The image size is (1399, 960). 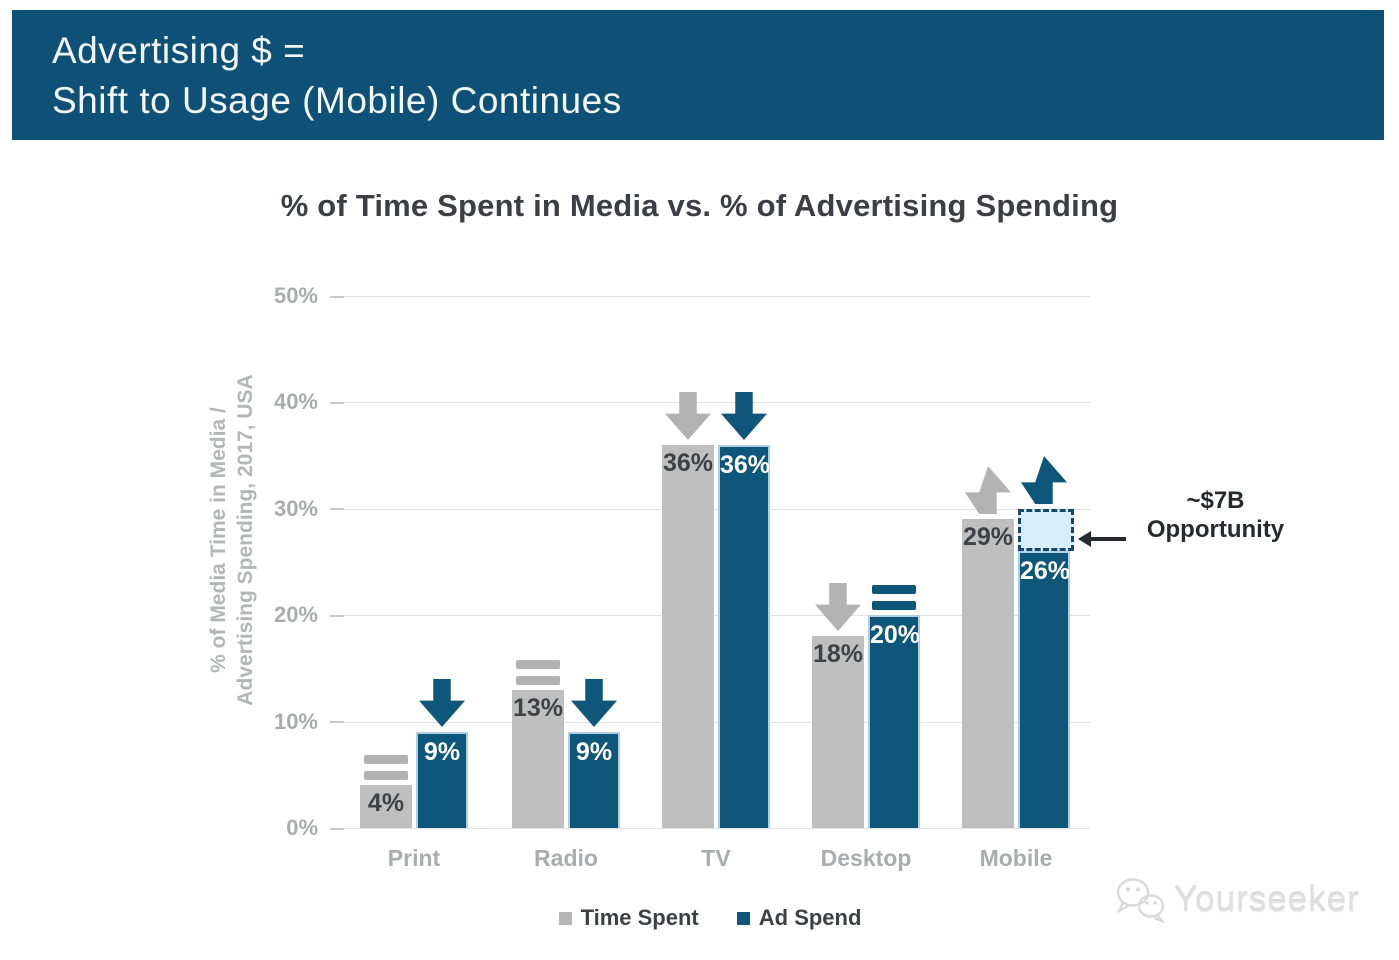 What do you see at coordinates (988, 537) in the screenshot?
I see `bar-value-time-spent-mobile: 29%` at bounding box center [988, 537].